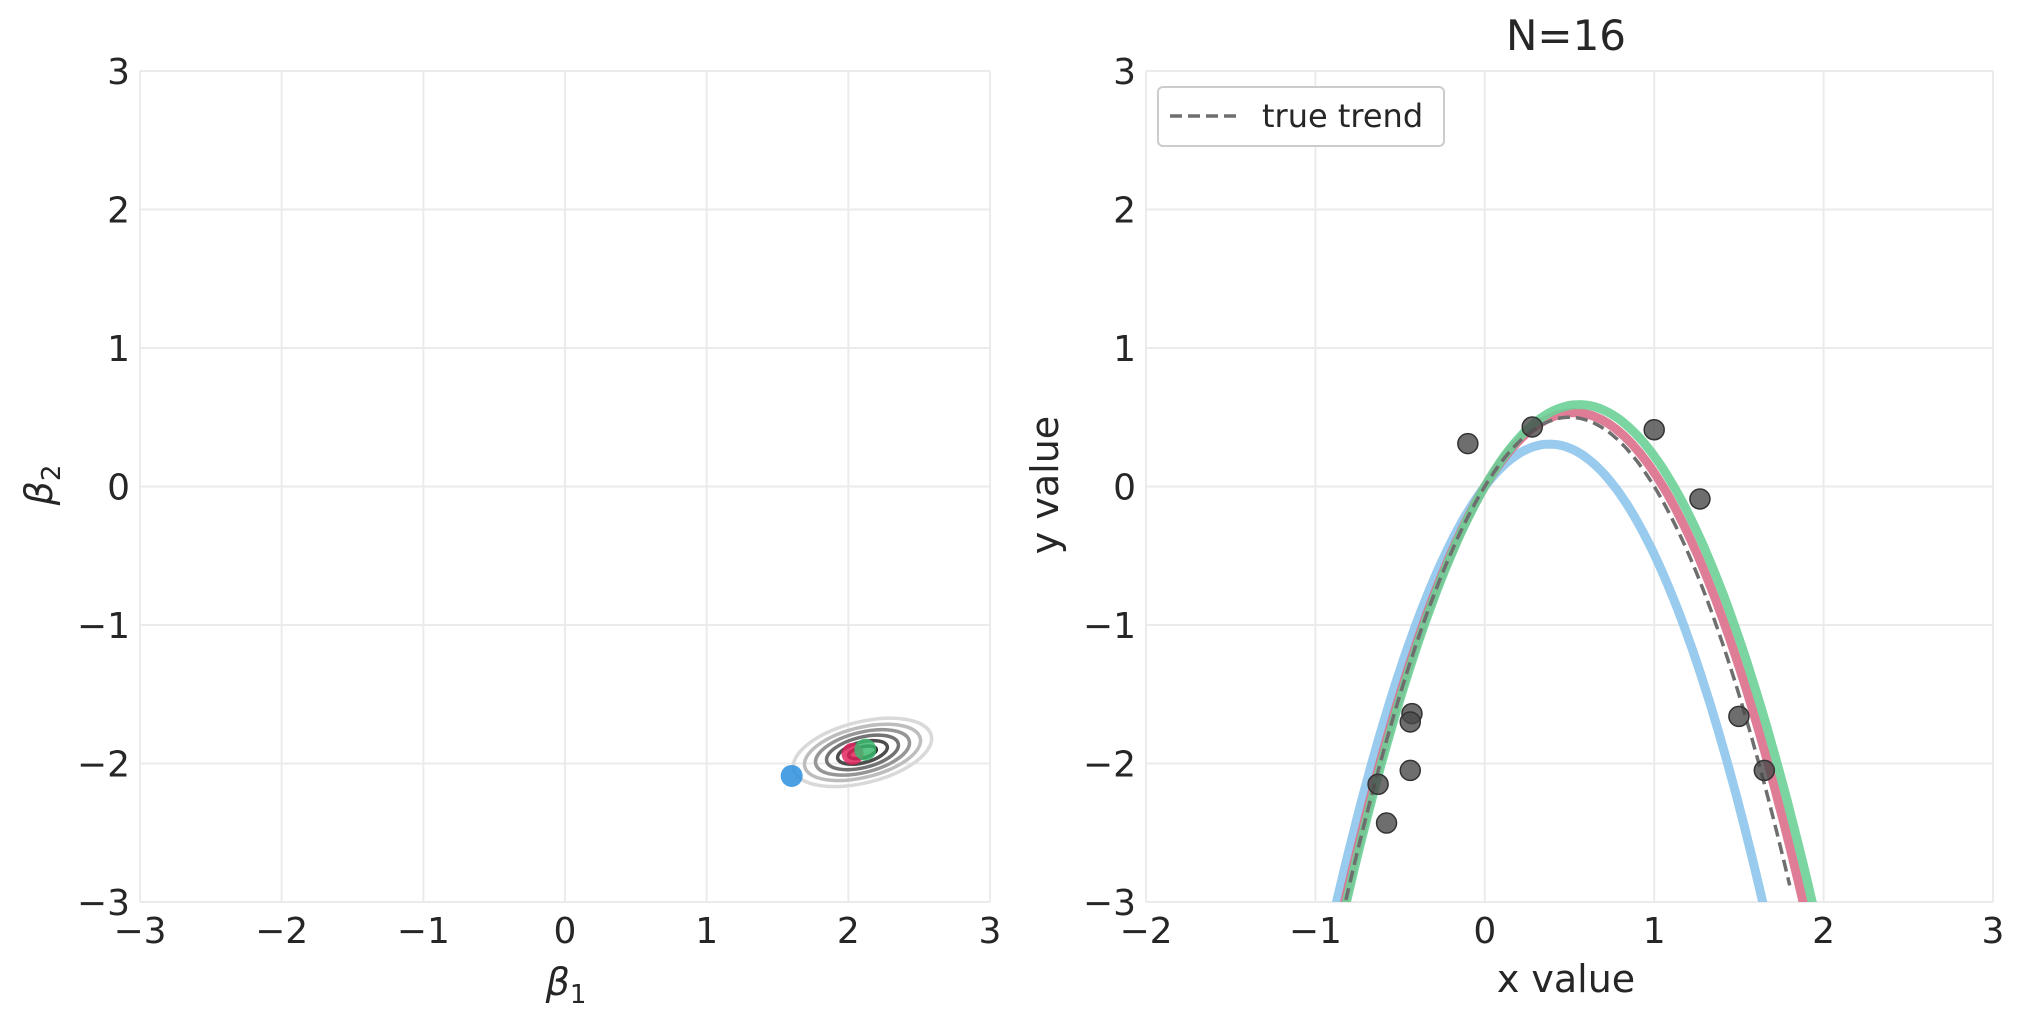  Describe the element at coordinates (118, 349) in the screenshot. I see `left-y-tick-label: 1` at that location.